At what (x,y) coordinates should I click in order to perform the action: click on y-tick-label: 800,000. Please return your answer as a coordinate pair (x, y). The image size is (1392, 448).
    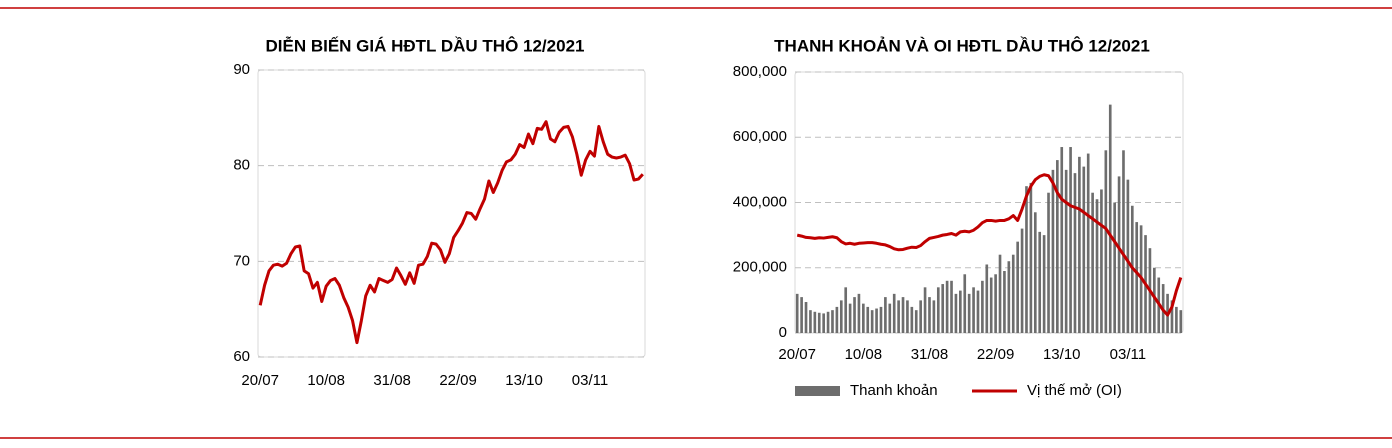
    Looking at the image, I should click on (760, 71).